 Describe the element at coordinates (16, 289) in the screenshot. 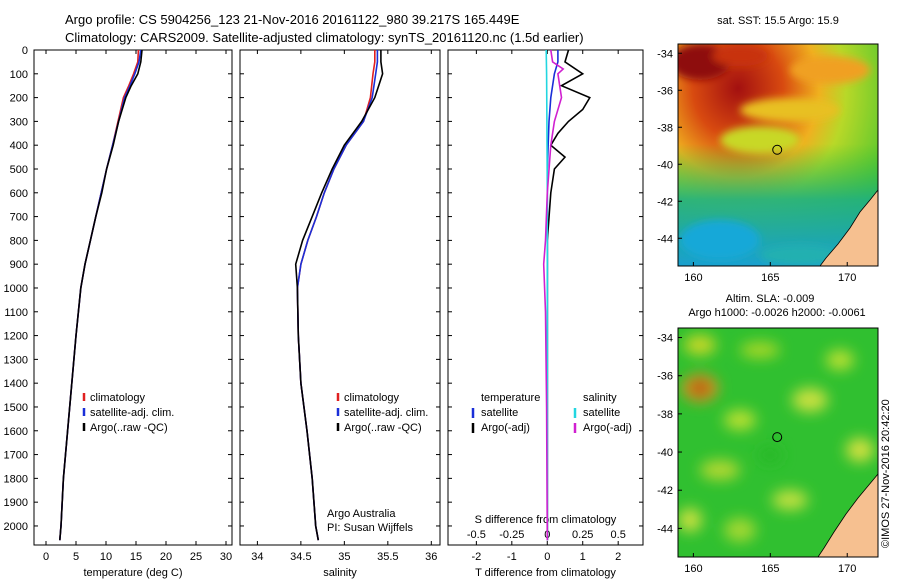

I see `depth-tick-label: 1000` at that location.